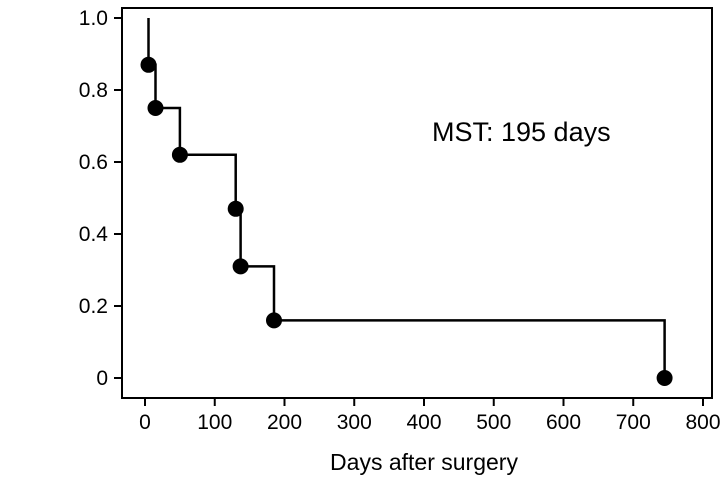 Image resolution: width=720 pixels, height=484 pixels. I want to click on x-tick-label: 300, so click(354, 422).